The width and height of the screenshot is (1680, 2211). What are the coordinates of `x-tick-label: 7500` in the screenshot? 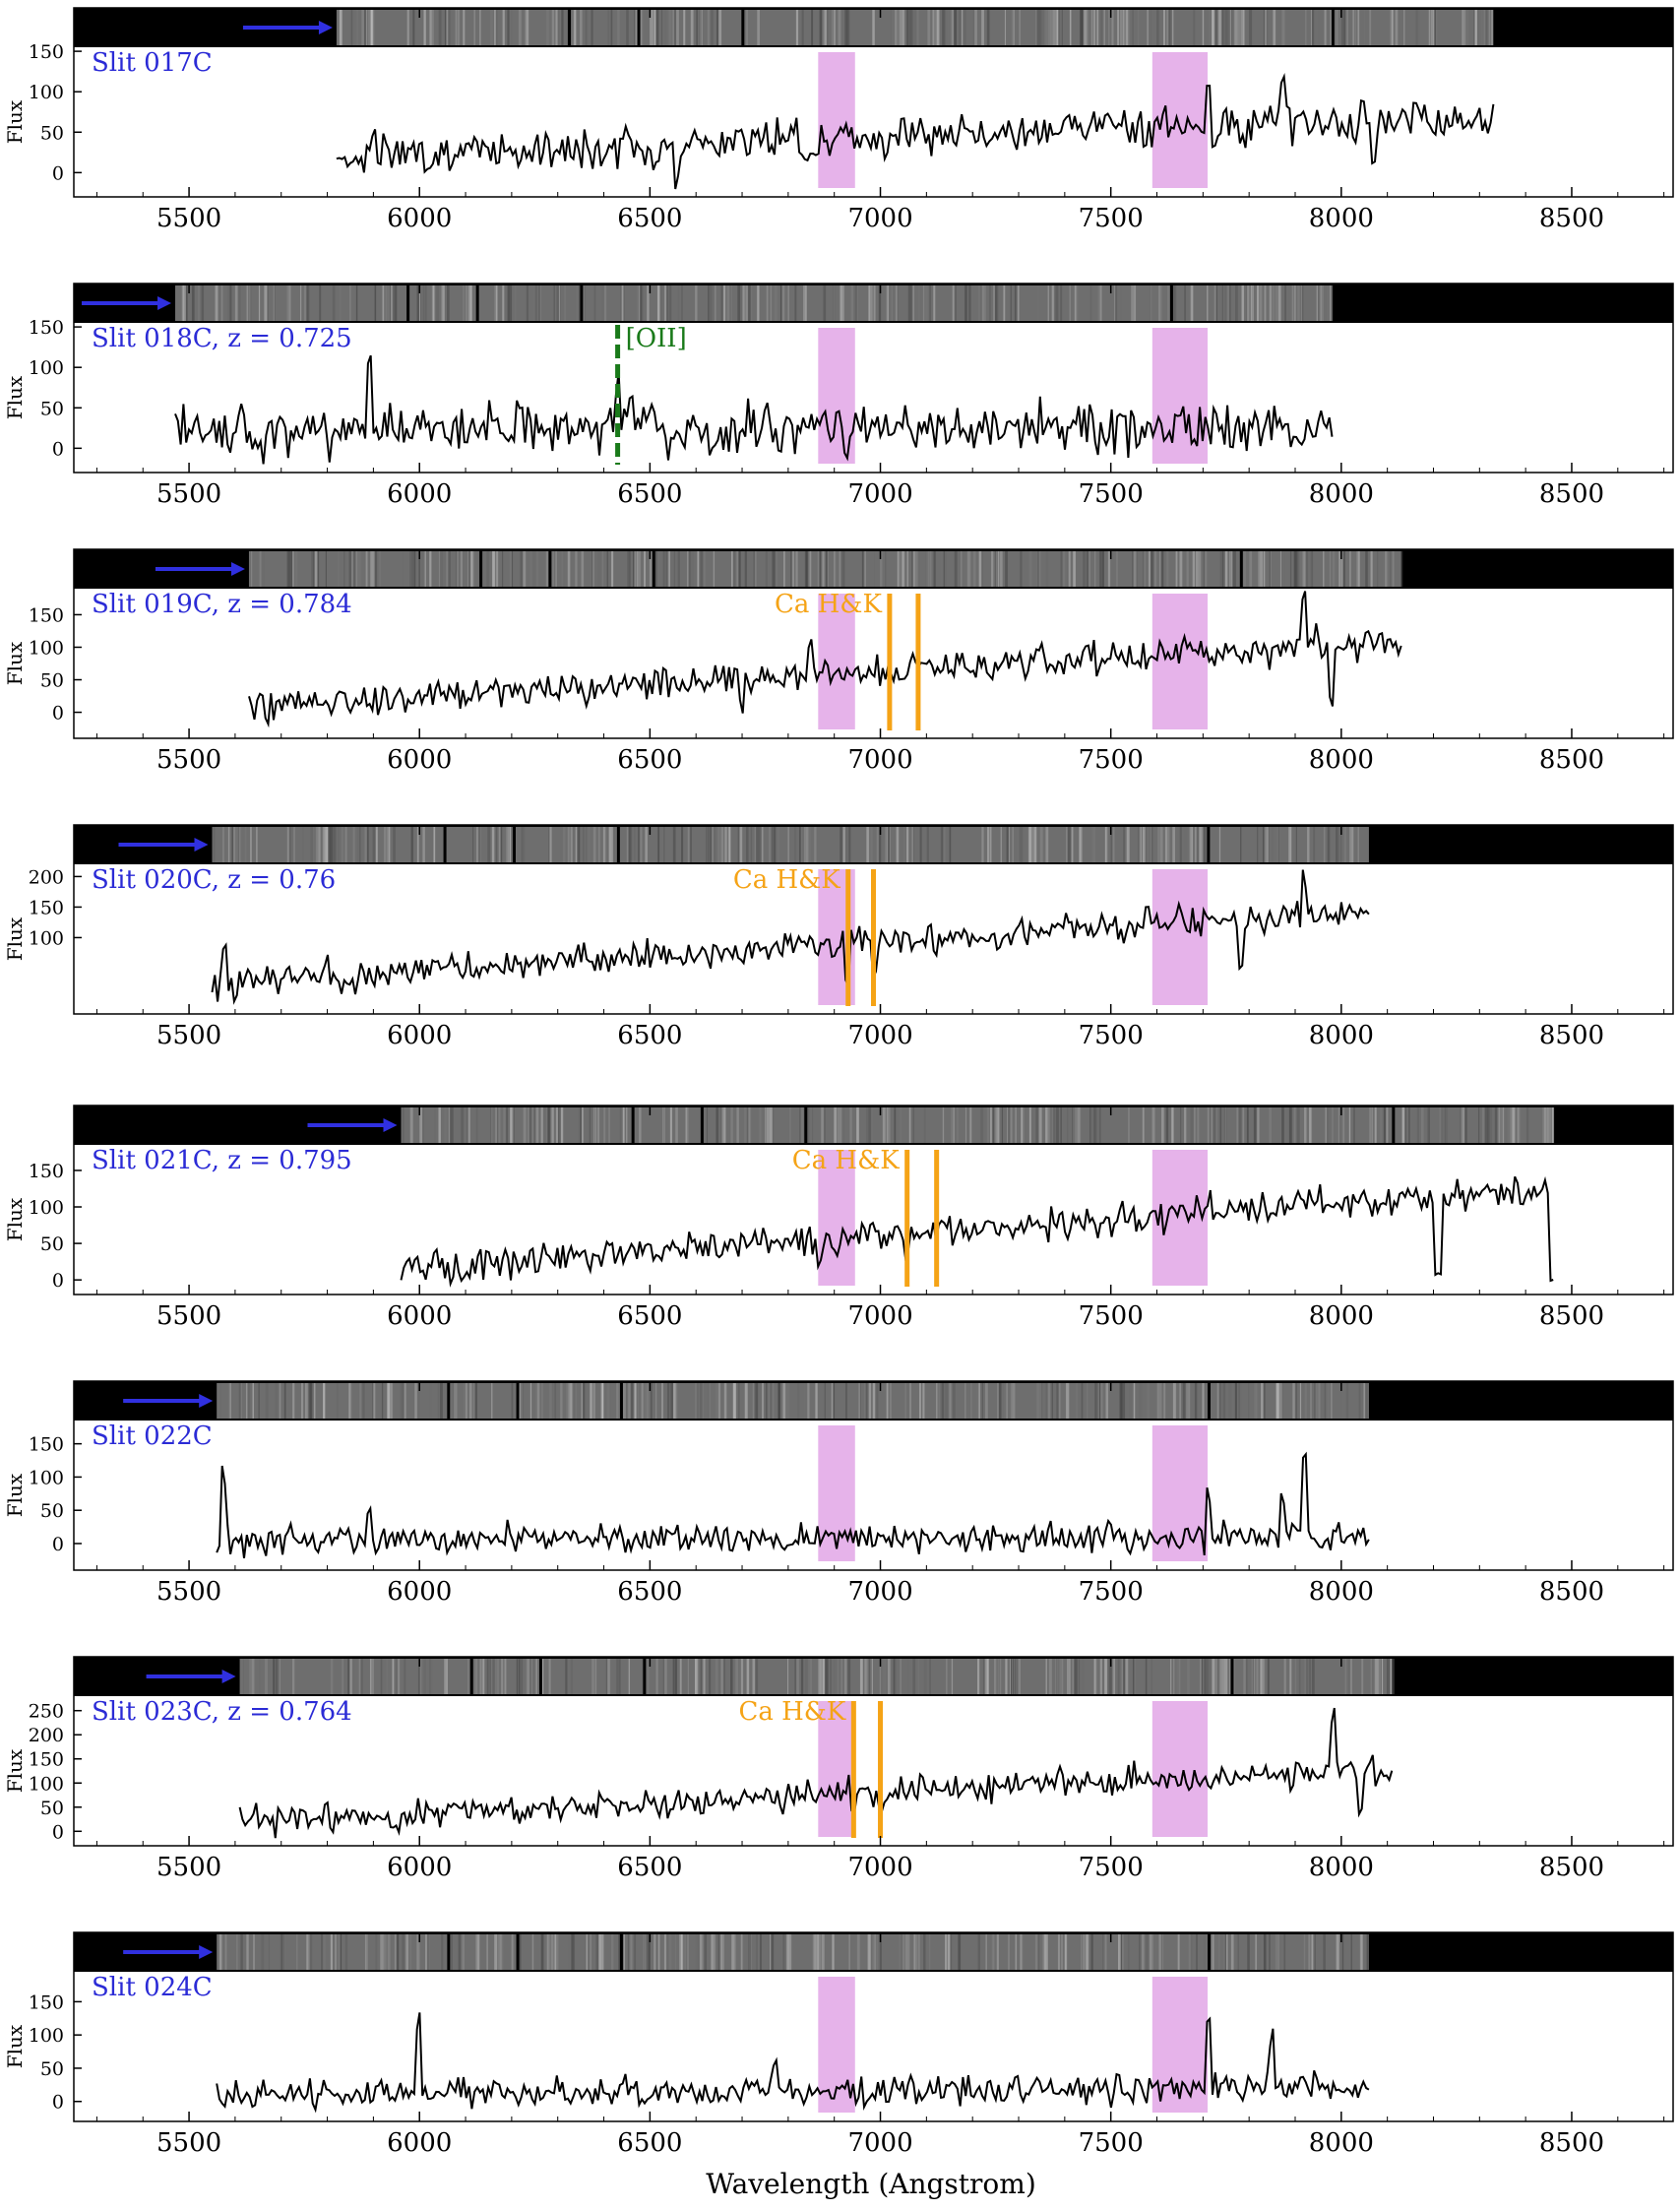 It's located at (1111, 219).